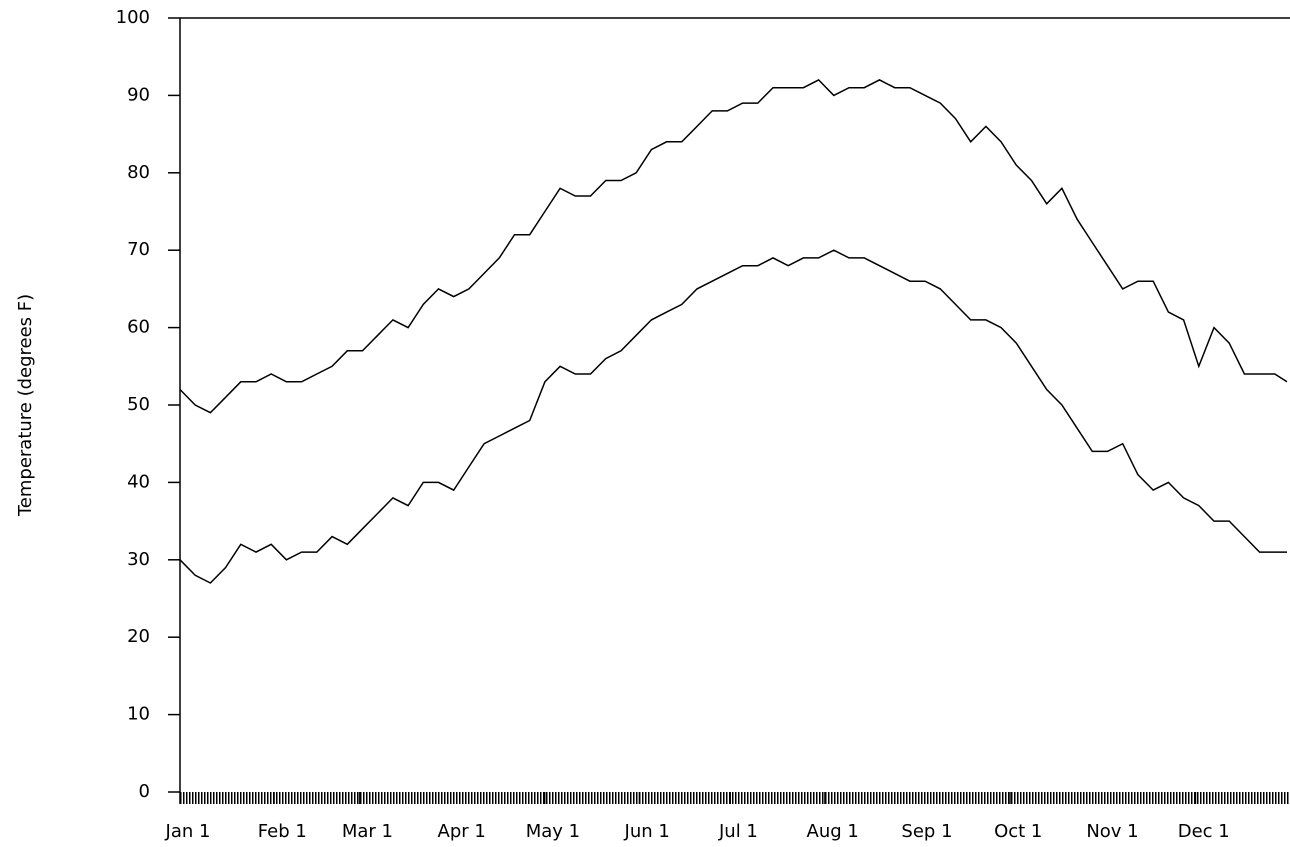 This screenshot has width=1290, height=847. Describe the element at coordinates (367, 831) in the screenshot. I see `x-tick-label: Mar 1` at that location.